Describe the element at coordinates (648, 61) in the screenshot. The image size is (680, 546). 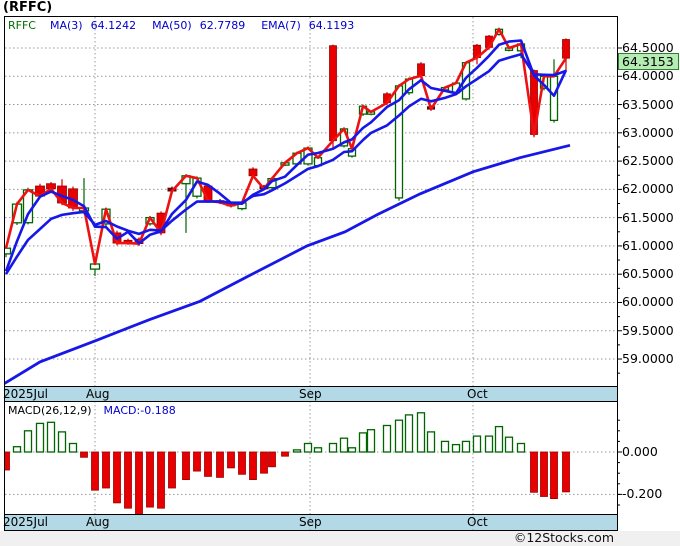
I see `current-price-badge: 64.3153` at that location.